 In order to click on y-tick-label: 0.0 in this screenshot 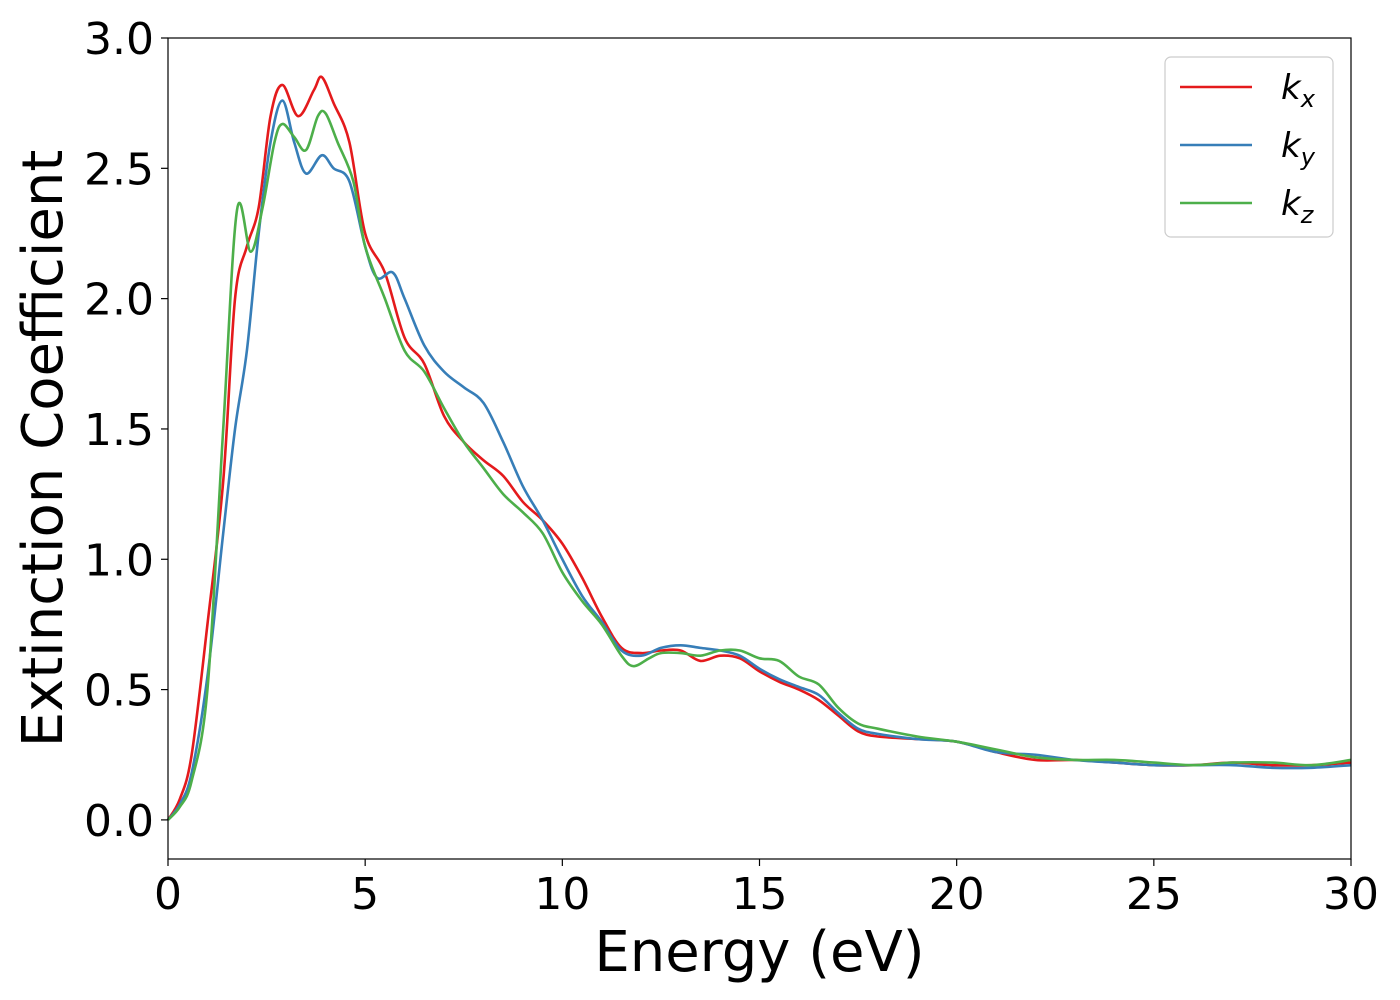, I will do `click(119, 821)`.